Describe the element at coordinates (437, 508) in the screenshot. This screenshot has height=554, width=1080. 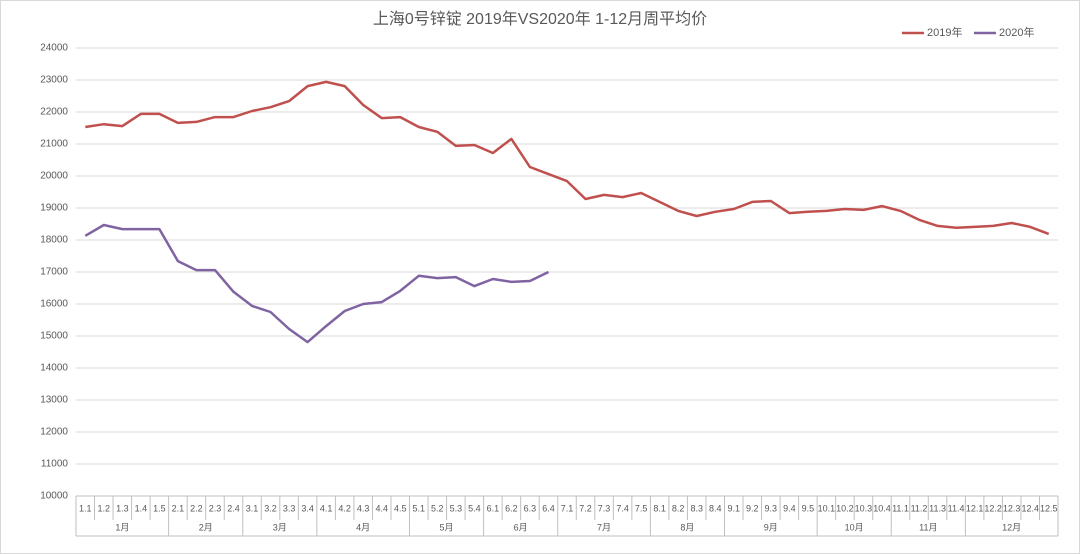
I see `x-tick-label: 5.2` at that location.